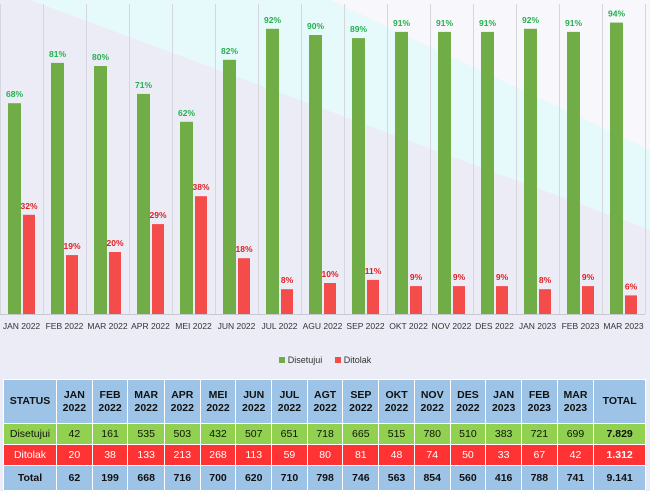 The height and width of the screenshot is (491, 650). Describe the element at coordinates (432, 455) in the screenshot. I see `table-cell: 74` at that location.